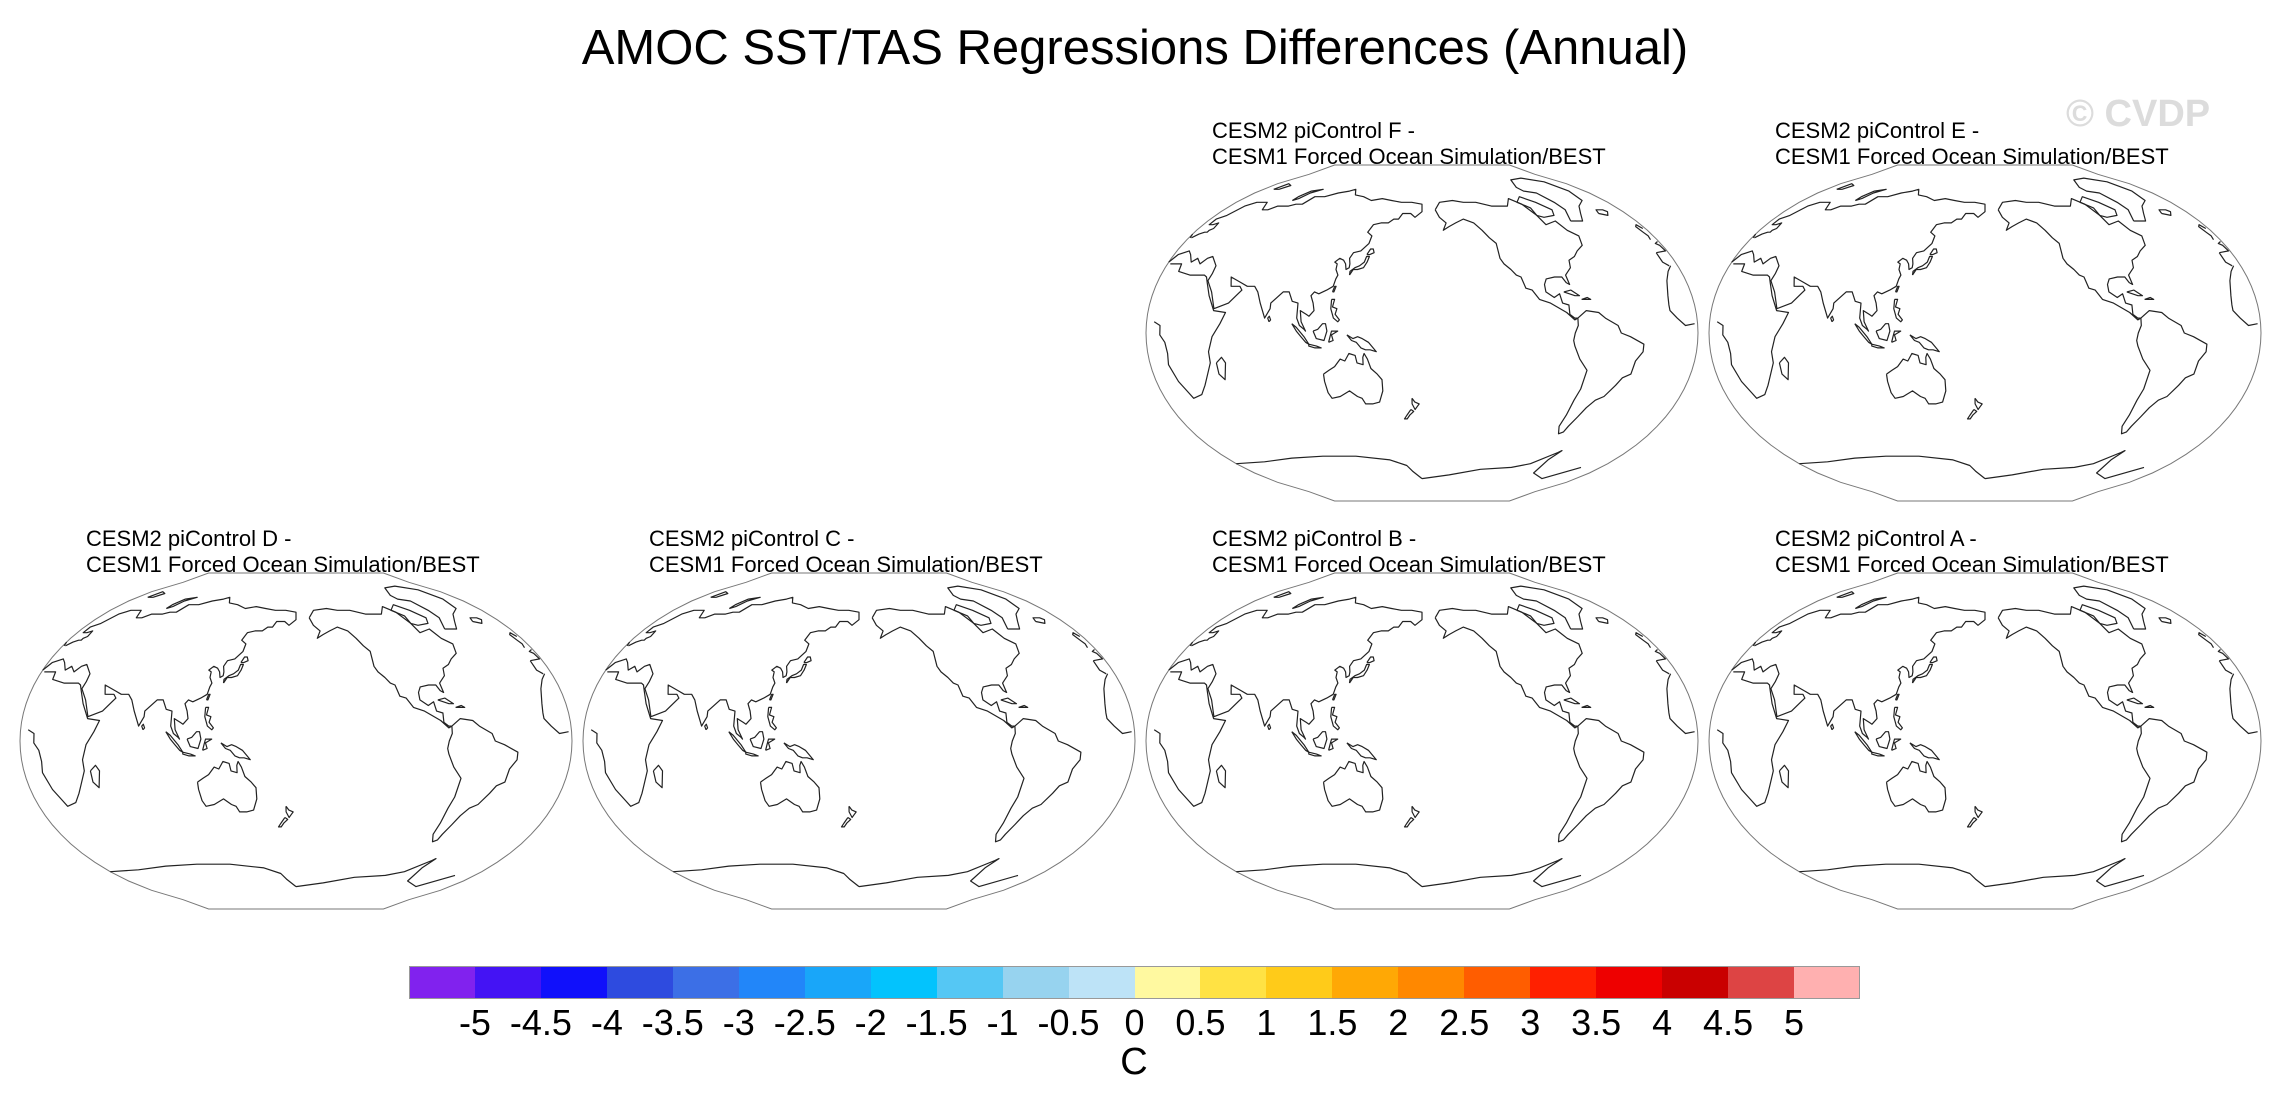 The image size is (2270, 1107). What do you see at coordinates (293, 668) in the screenshot?
I see `coastline-eurasia` at bounding box center [293, 668].